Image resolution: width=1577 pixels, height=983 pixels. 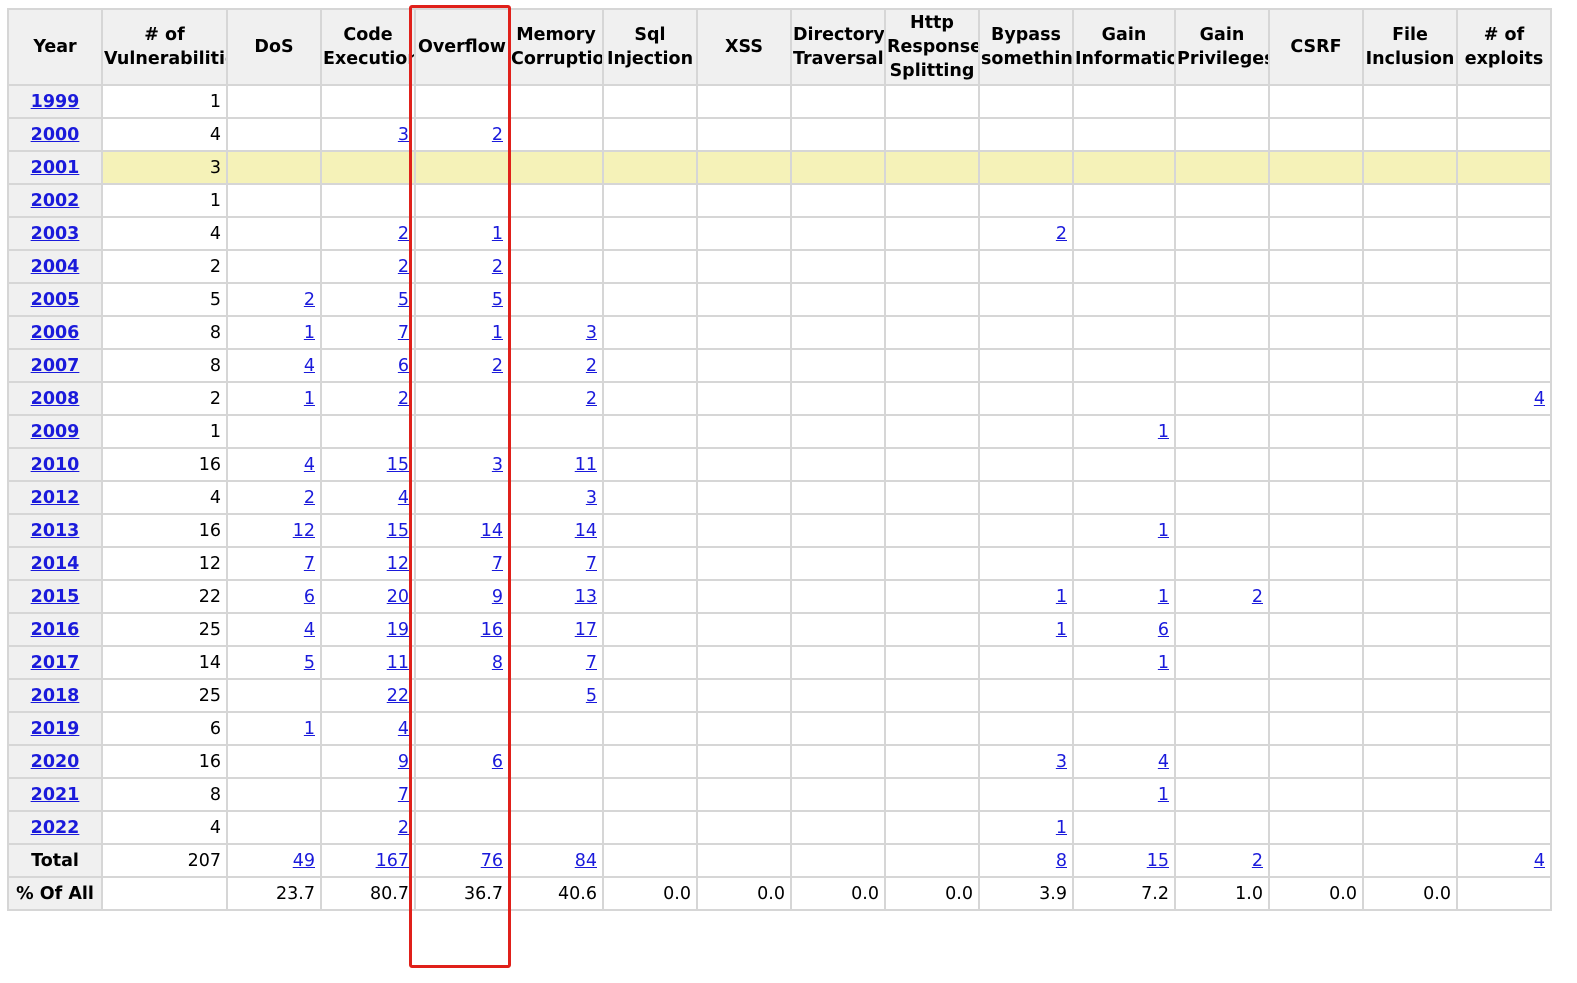 What do you see at coordinates (55, 629) in the screenshot?
I see `year-link: 2016` at bounding box center [55, 629].